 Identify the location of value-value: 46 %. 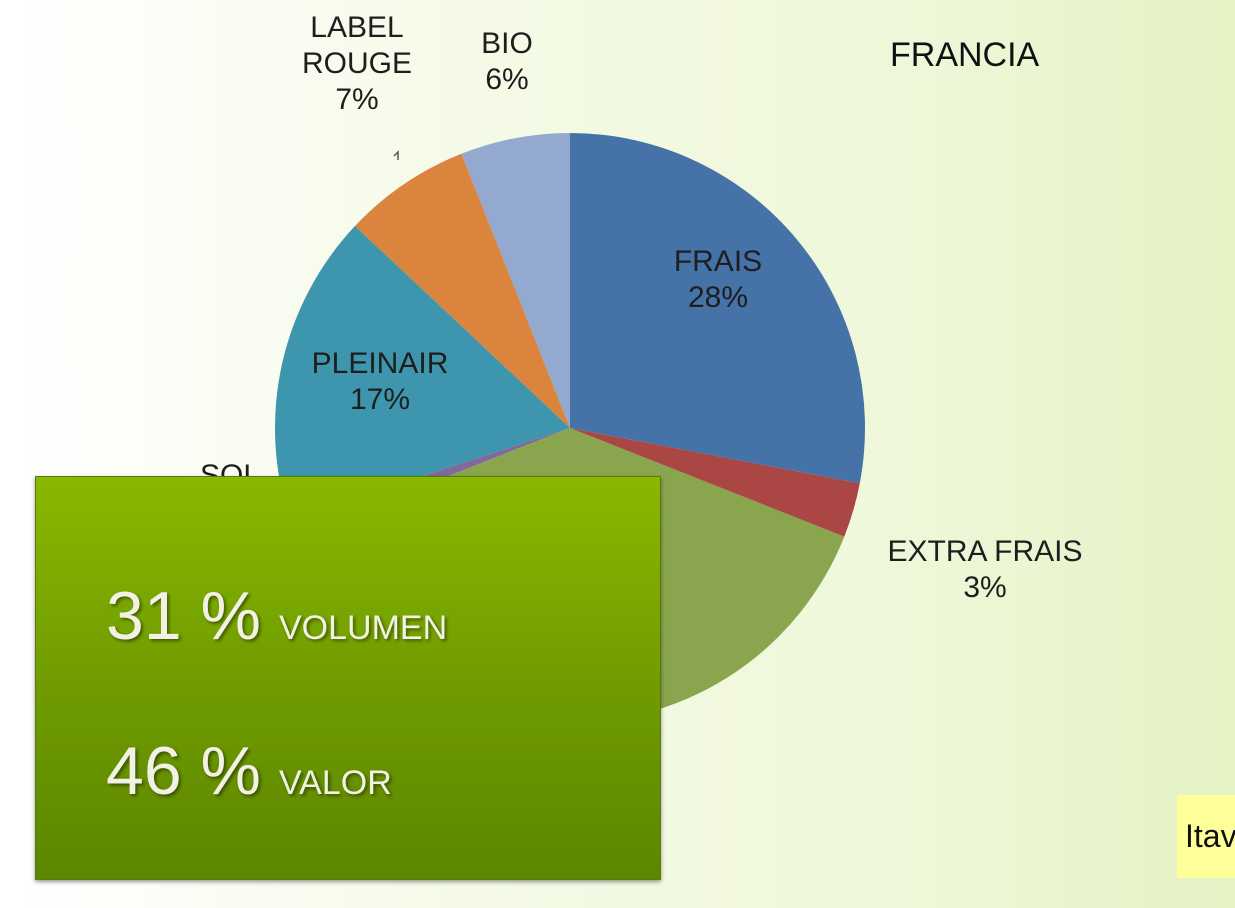
(183, 771).